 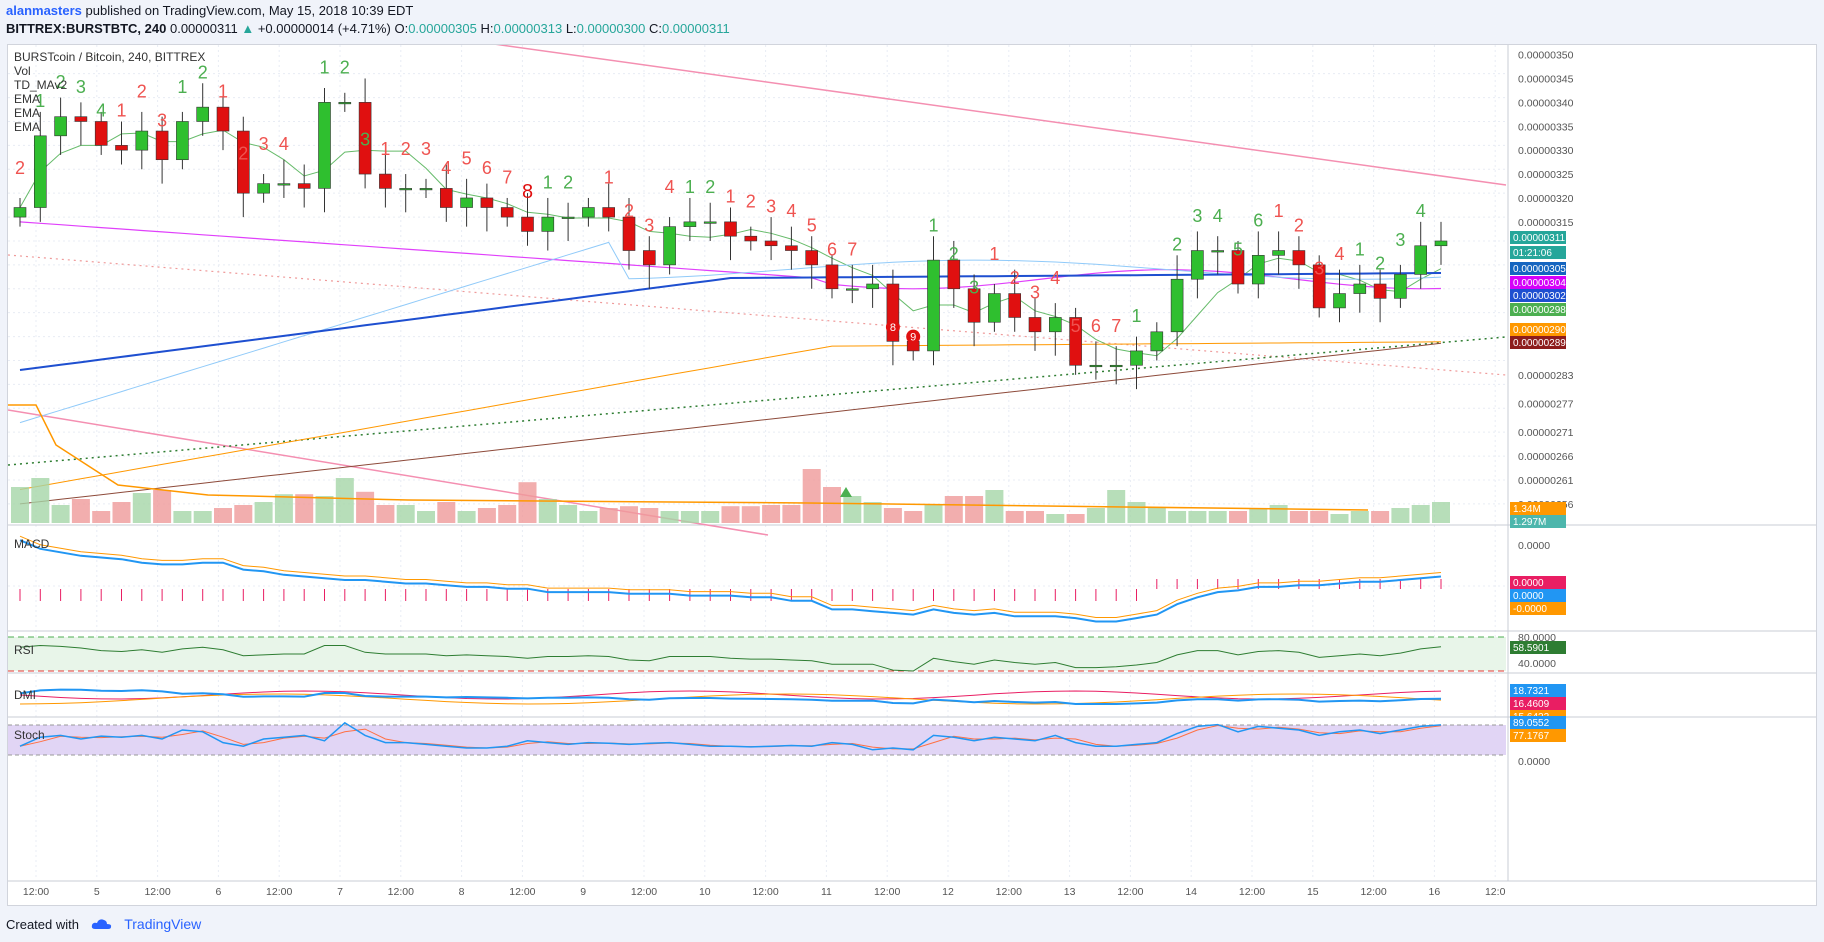 What do you see at coordinates (1529, 522) in the screenshot?
I see `price-badge-label: 1.297M` at bounding box center [1529, 522].